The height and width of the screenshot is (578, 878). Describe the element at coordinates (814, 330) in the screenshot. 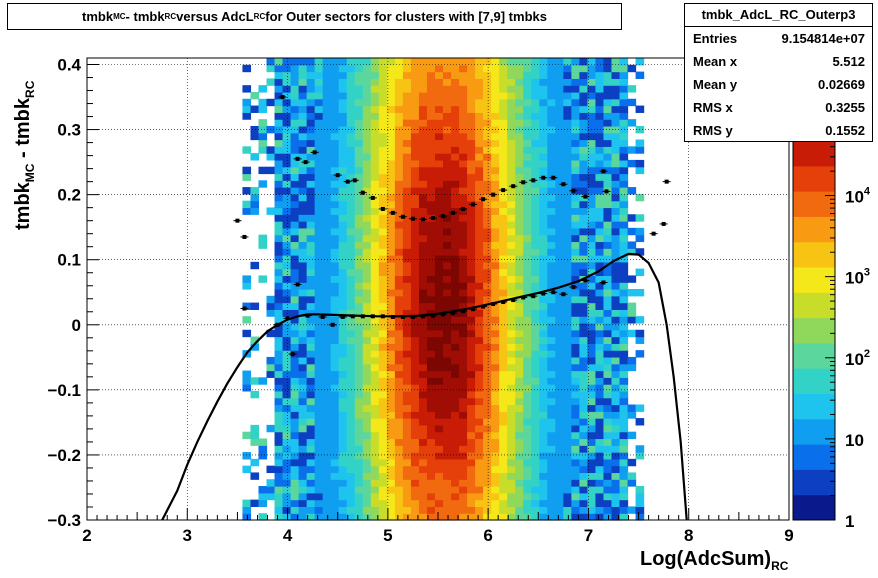

I see `palette-swatch` at that location.